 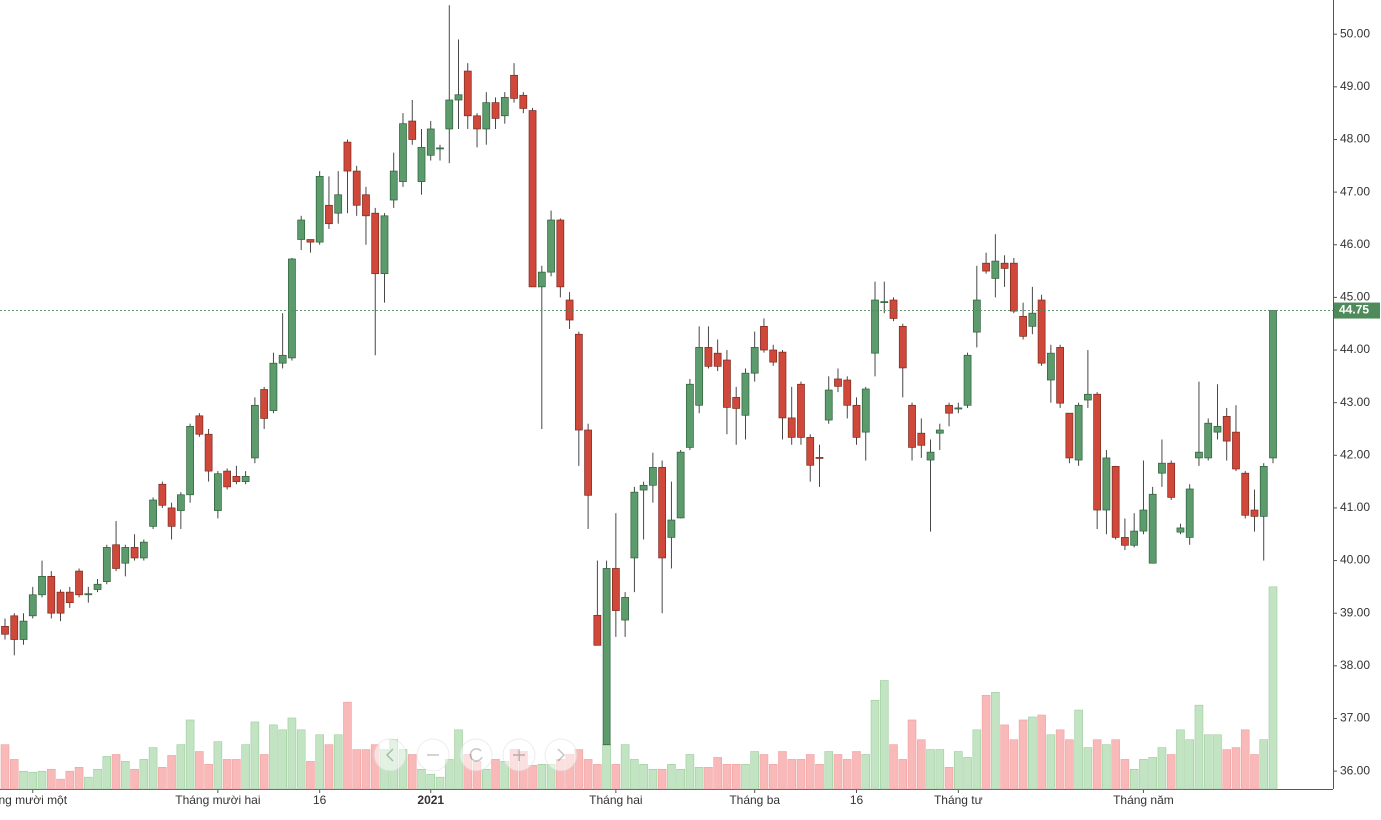 What do you see at coordinates (1355, 33) in the screenshot?
I see `y-tick-label: 50.00` at bounding box center [1355, 33].